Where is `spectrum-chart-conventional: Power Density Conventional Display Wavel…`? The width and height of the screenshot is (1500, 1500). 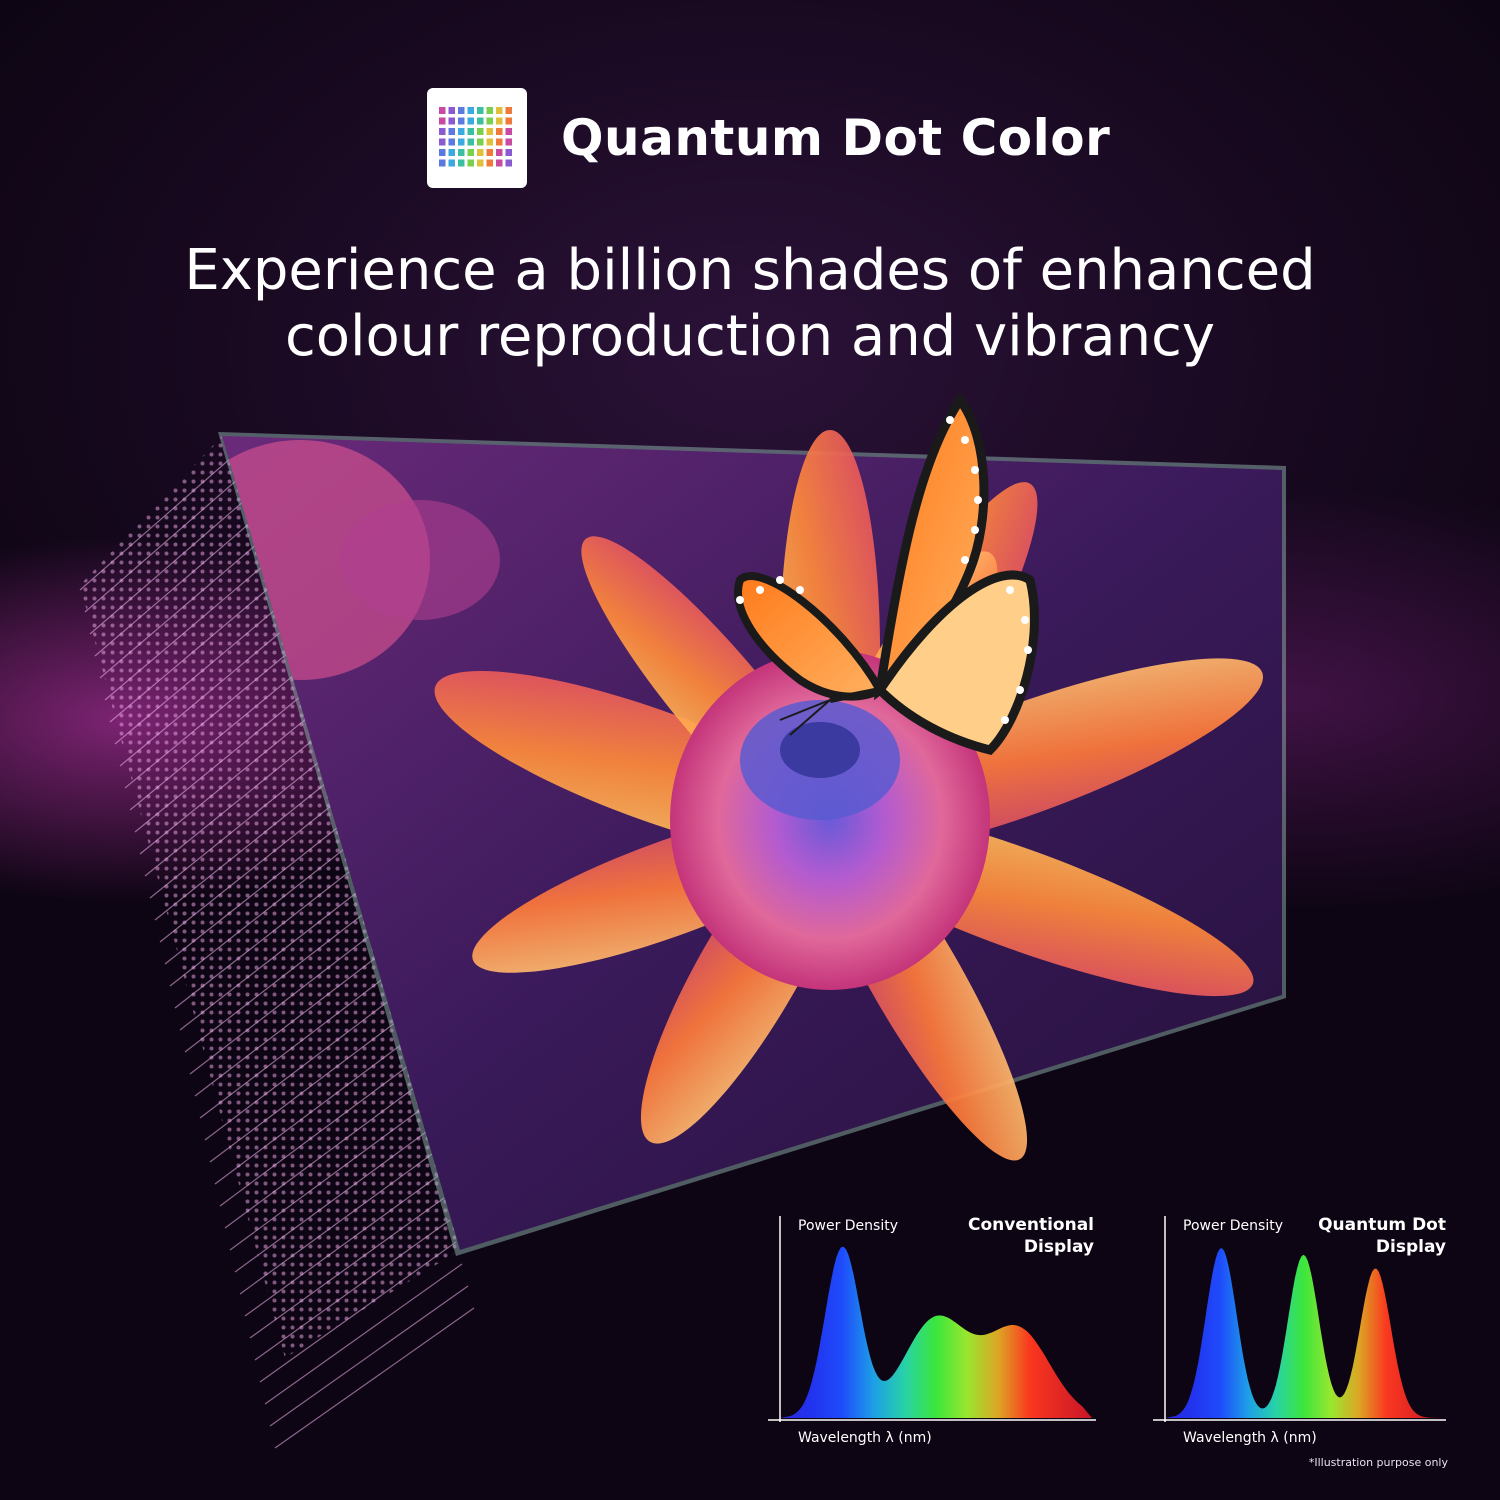
spectrum-chart-conventional: Power Density Conventional Display Wavel… is located at coordinates (932, 1332).